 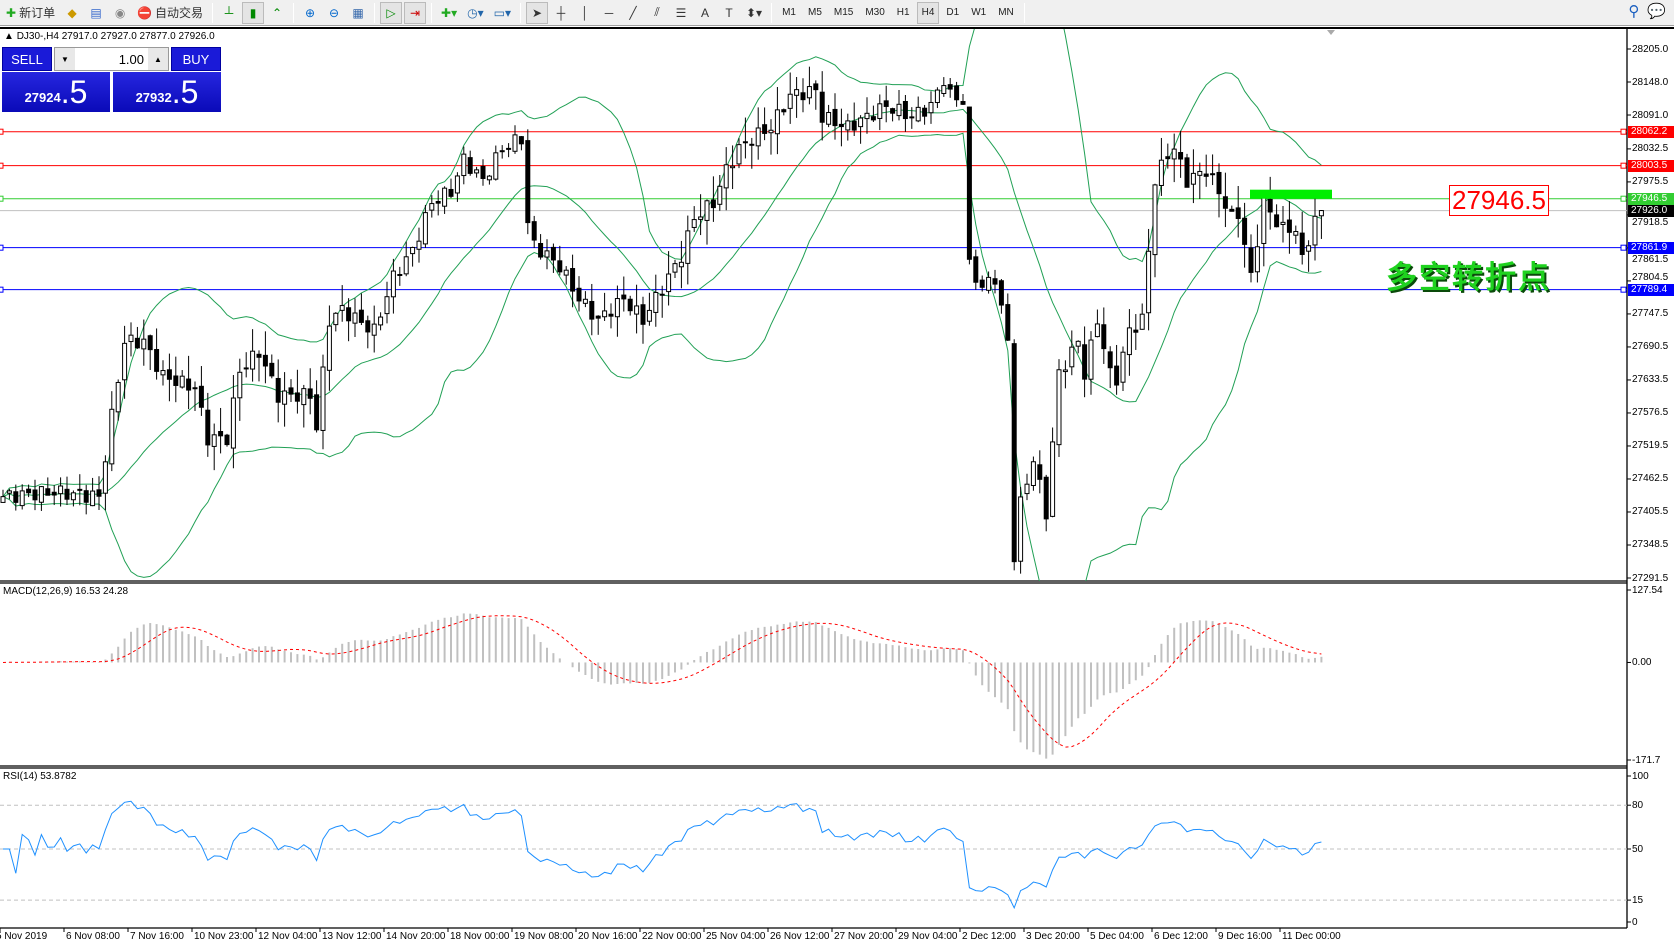 I want to click on price-axis-label: 27804.5, so click(x=1650, y=278).